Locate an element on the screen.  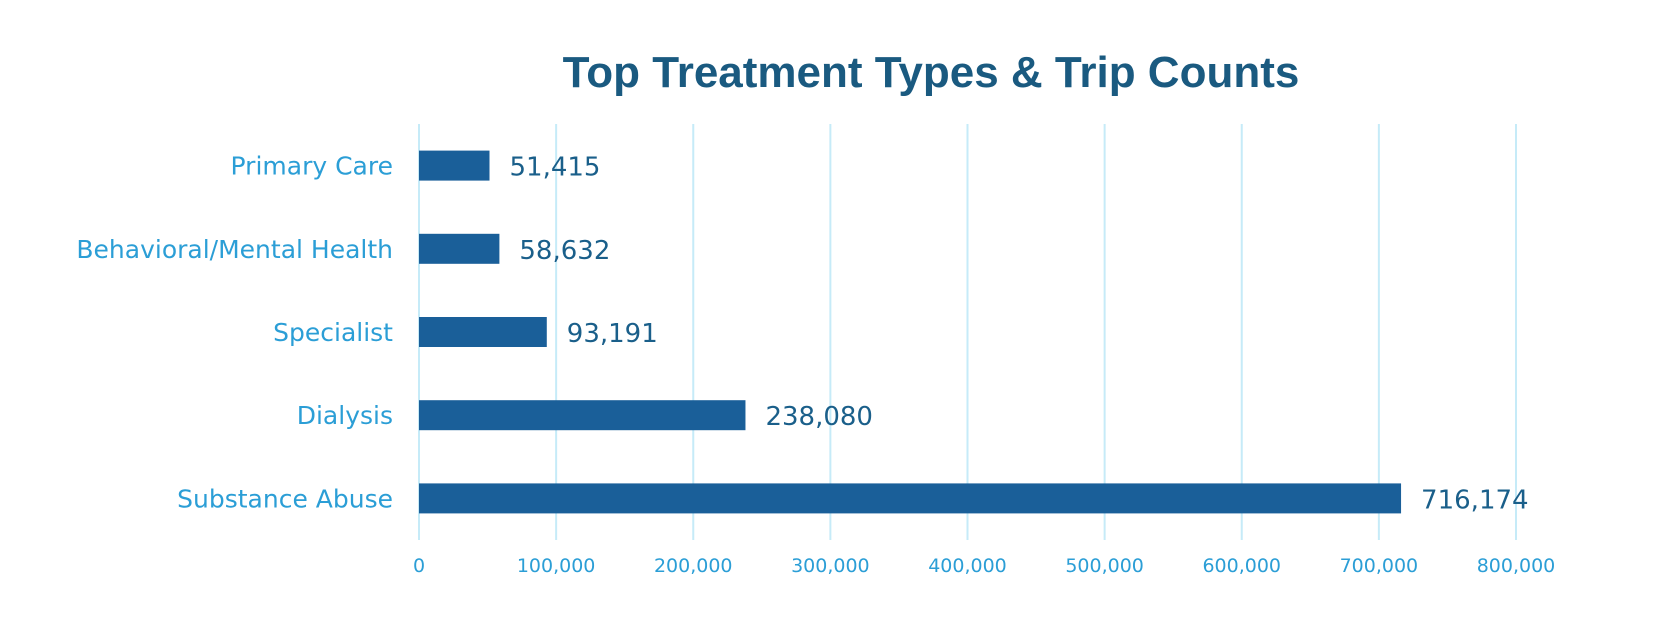
data-label: 51,415 is located at coordinates (555, 168).